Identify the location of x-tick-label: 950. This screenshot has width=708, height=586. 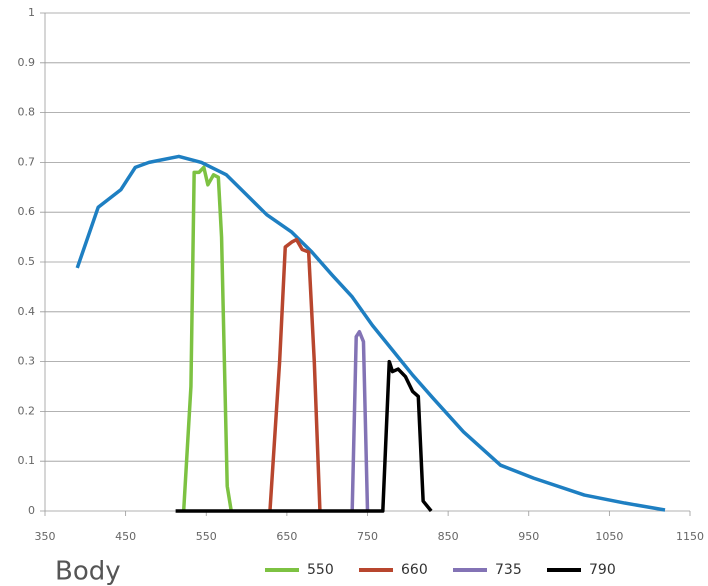
(528, 536).